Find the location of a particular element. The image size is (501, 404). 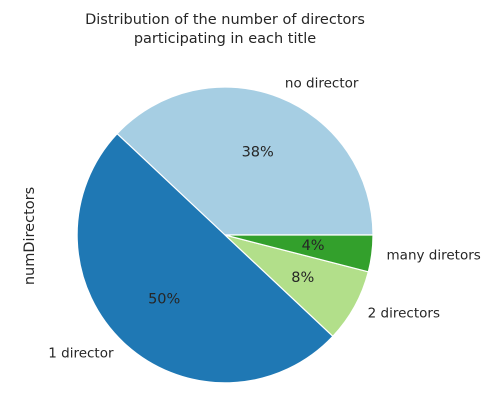

pie-pct-label-1-director: 50% is located at coordinates (164, 300).